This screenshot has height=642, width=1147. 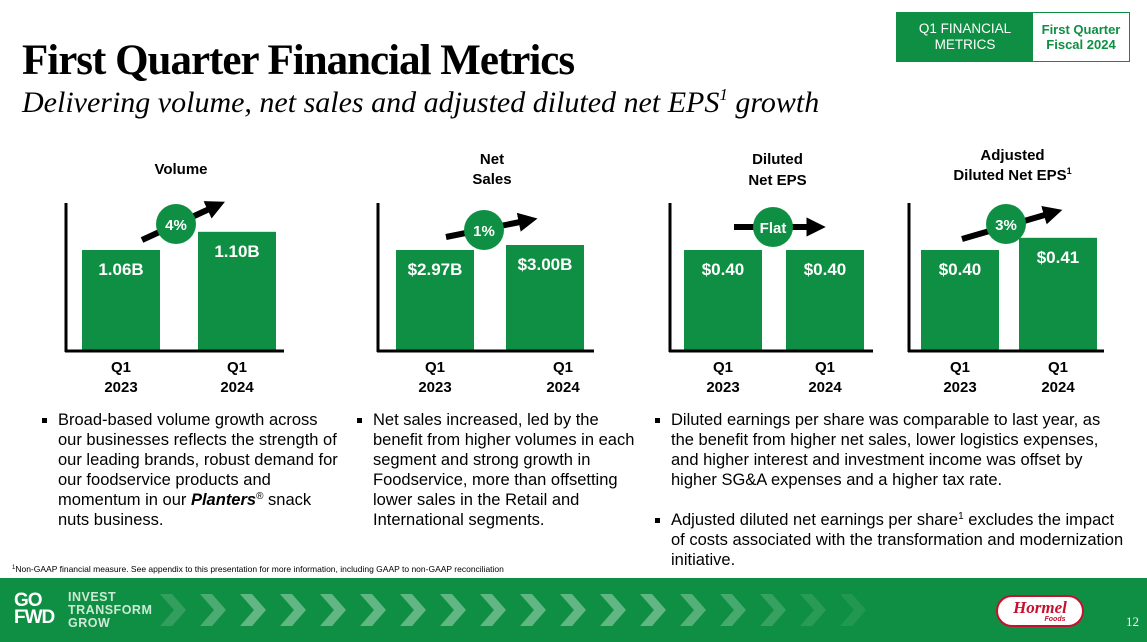 What do you see at coordinates (777, 180) in the screenshot?
I see `chart-title: Net EPS` at bounding box center [777, 180].